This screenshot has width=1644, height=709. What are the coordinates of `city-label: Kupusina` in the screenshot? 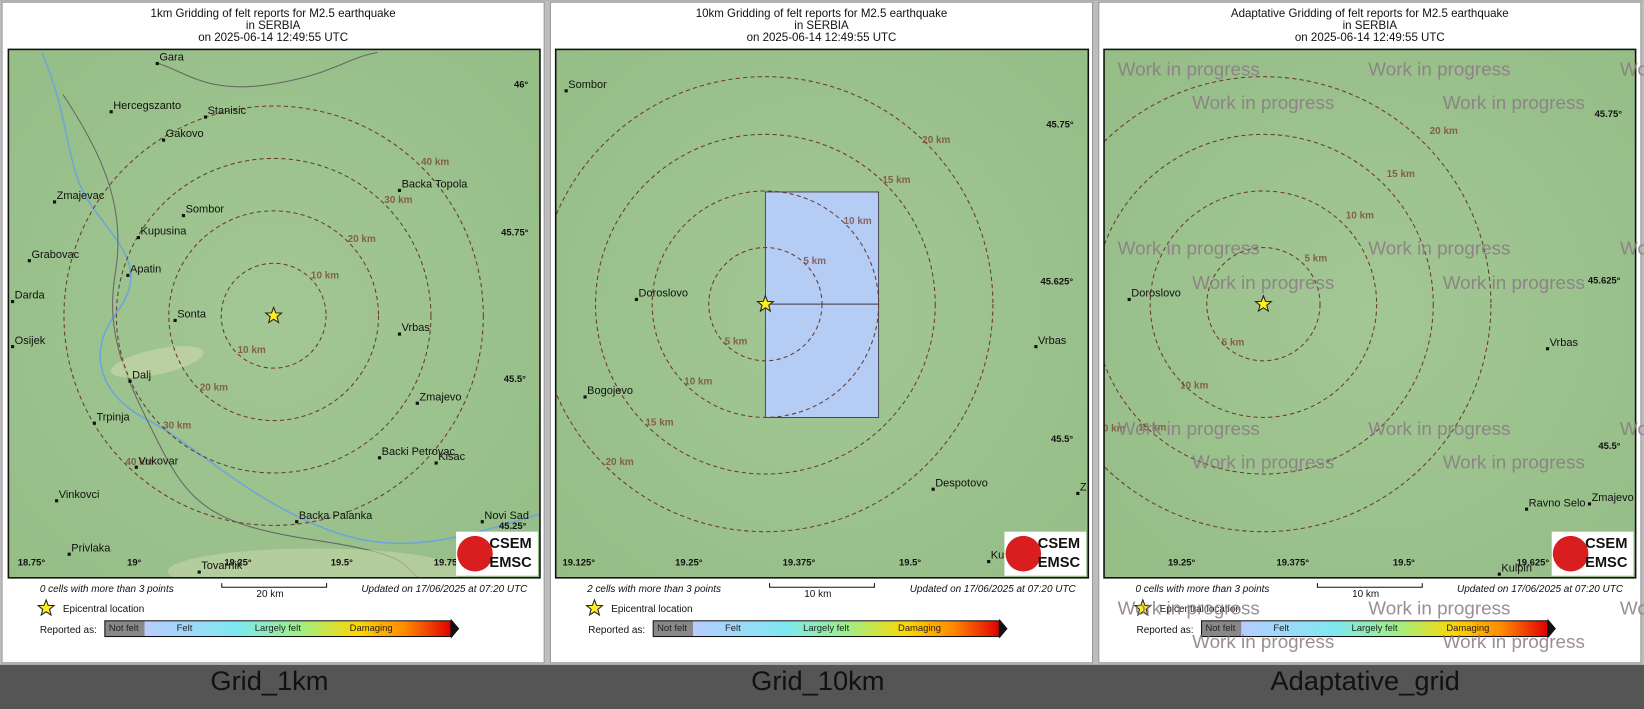 It's located at (163, 232).